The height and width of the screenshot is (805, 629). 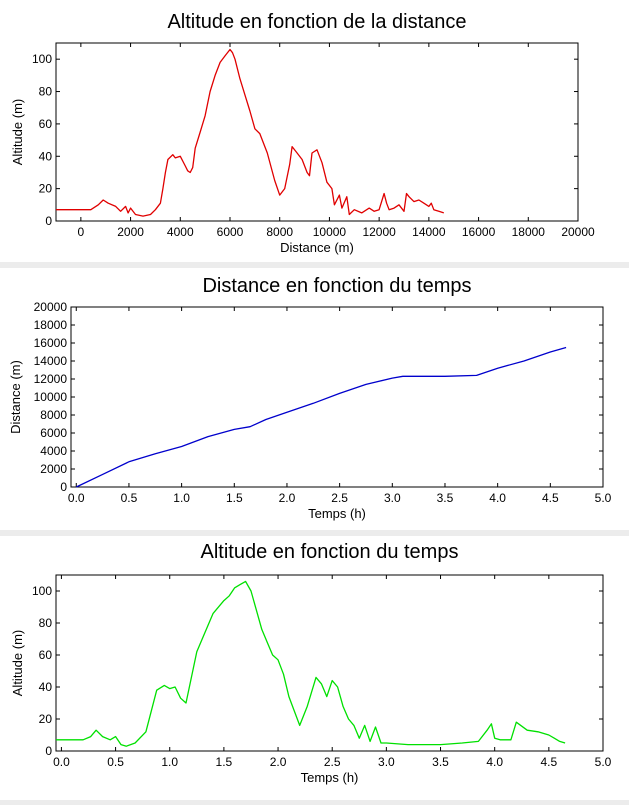 I want to click on y-tick-label: 4000, so click(x=53, y=451).